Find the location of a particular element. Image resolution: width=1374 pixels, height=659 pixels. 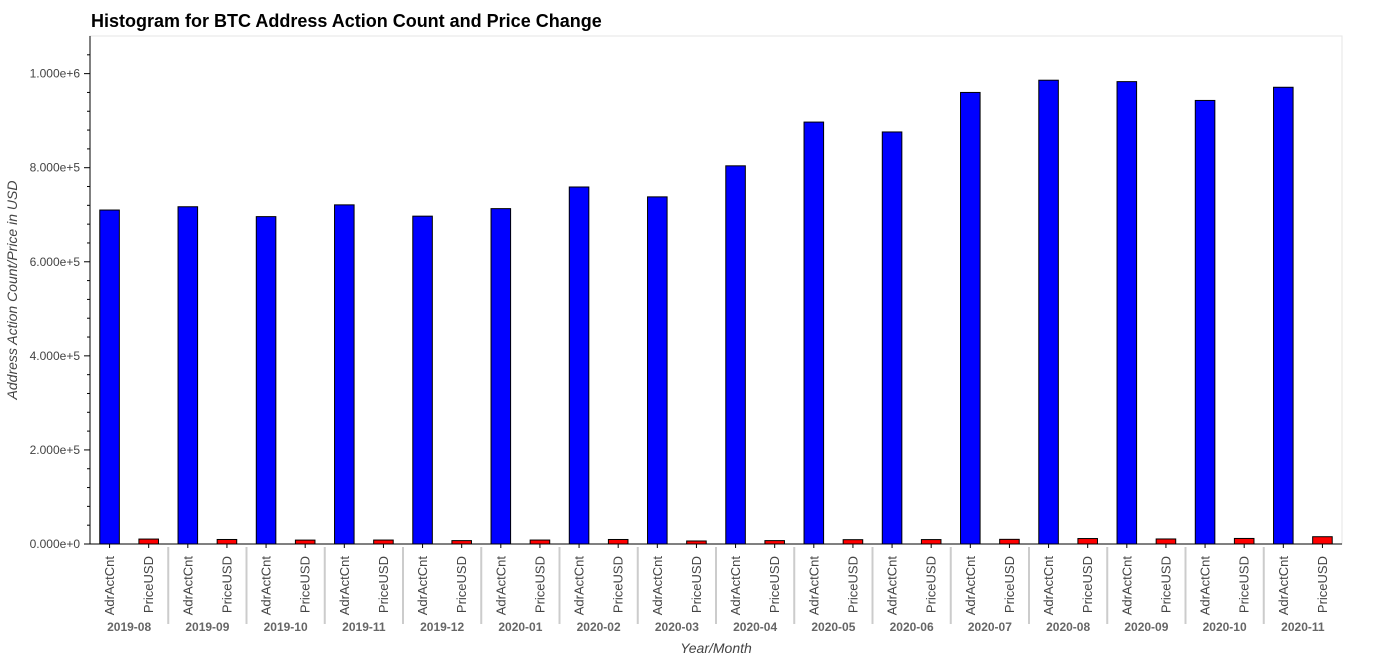

y-tick-label: 0.000e+0 is located at coordinates (55, 544).